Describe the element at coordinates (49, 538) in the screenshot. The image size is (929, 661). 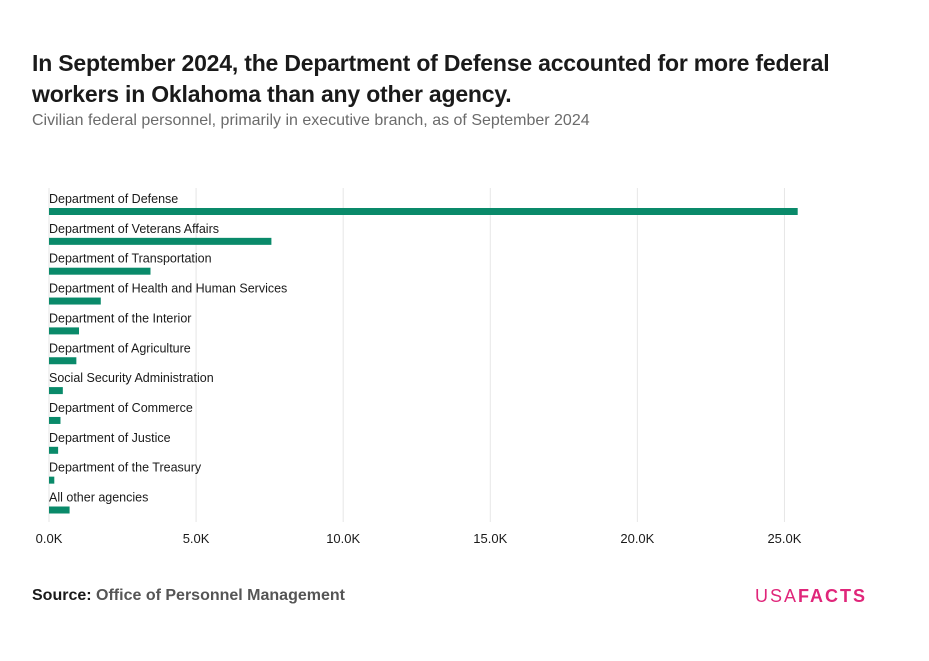
I see `x-tick-label: 0.0K` at that location.